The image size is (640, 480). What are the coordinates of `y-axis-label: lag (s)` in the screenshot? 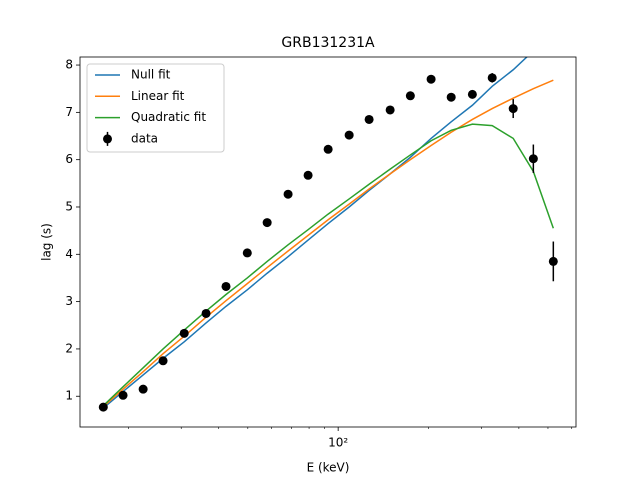 It's located at (47, 242).